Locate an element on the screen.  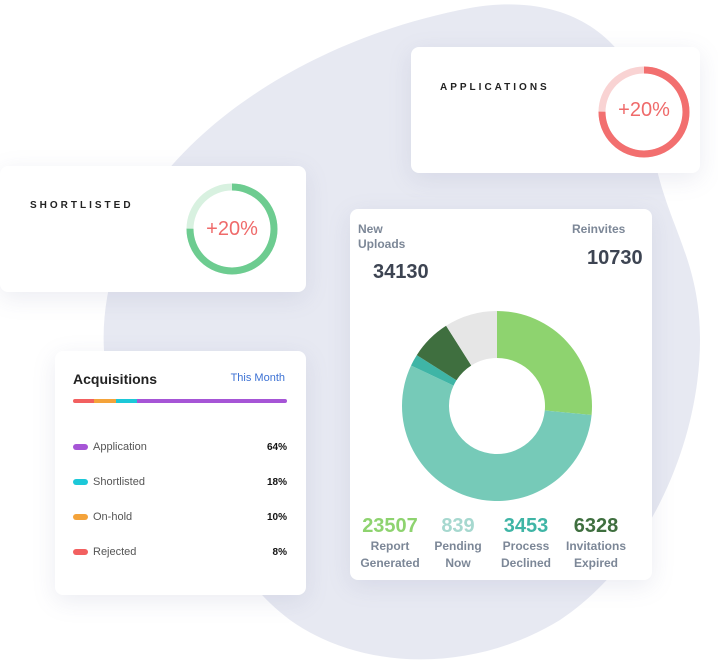
period-selector-link: This Month is located at coordinates (257, 378).